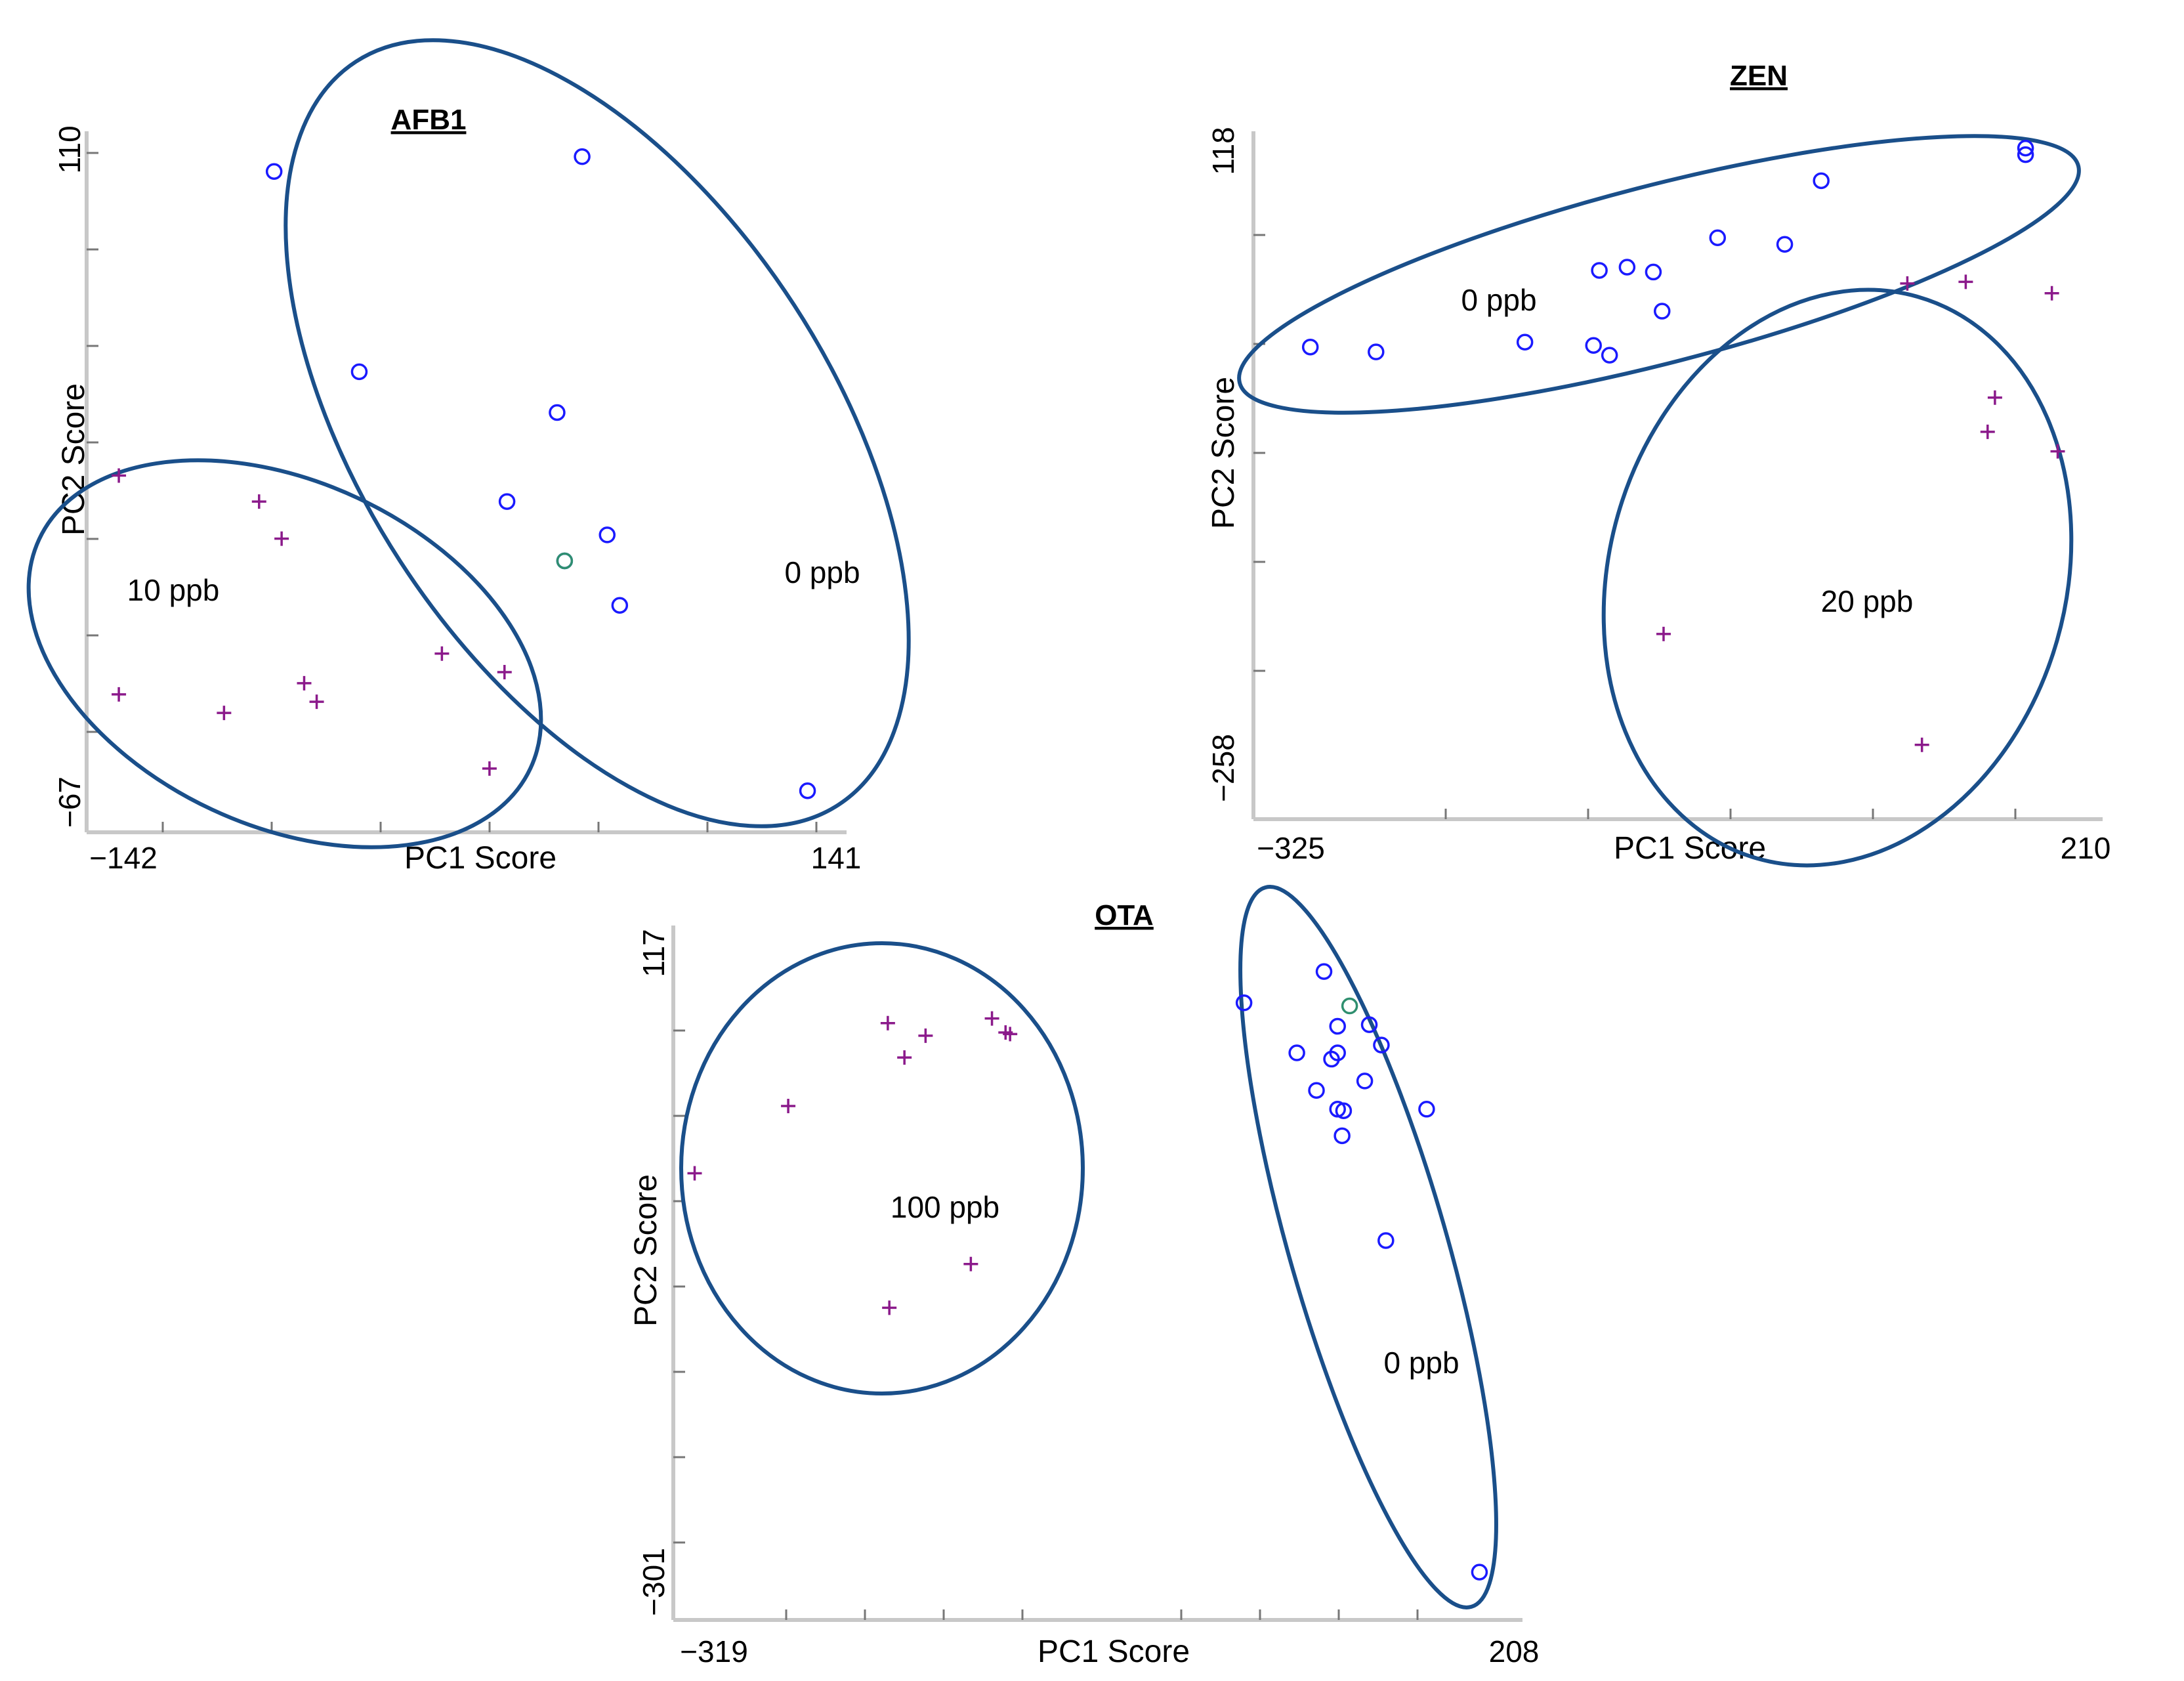 This screenshot has height=1681, width=2184. I want to click on ota-chart-title: OTA, so click(1124, 915).